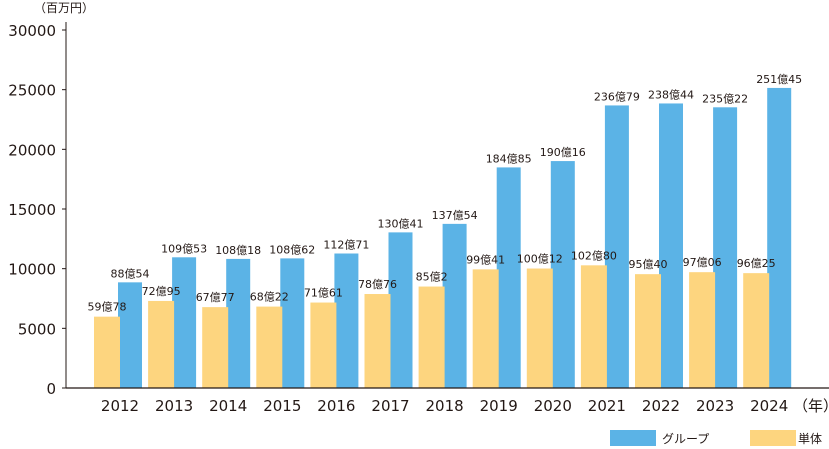  I want to click on bar-group-2019, so click(508, 277).